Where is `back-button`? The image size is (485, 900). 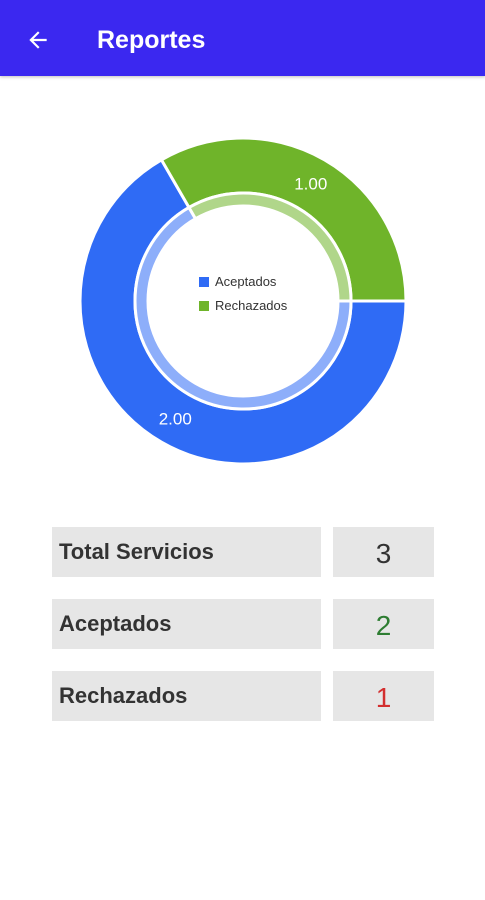 back-button is located at coordinates (38, 40).